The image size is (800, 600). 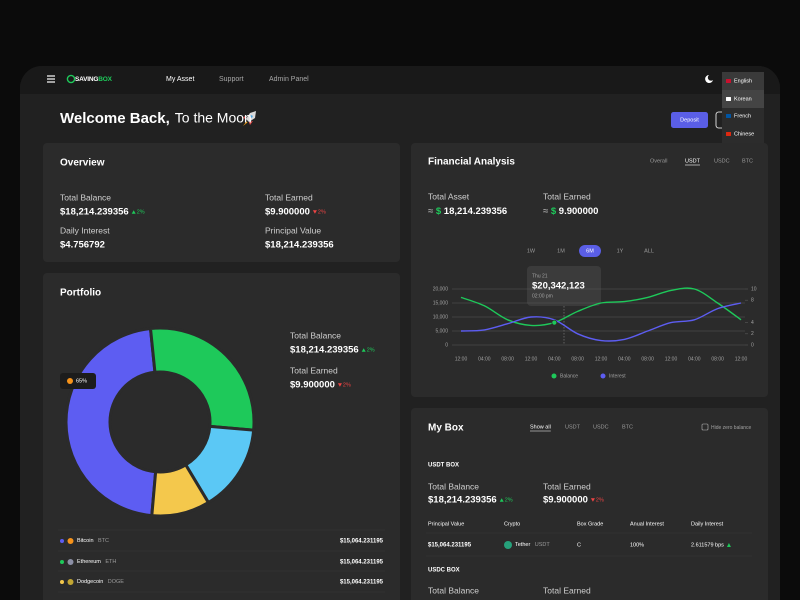 What do you see at coordinates (213, 118) in the screenshot?
I see `user-name: To the Moon` at bounding box center [213, 118].